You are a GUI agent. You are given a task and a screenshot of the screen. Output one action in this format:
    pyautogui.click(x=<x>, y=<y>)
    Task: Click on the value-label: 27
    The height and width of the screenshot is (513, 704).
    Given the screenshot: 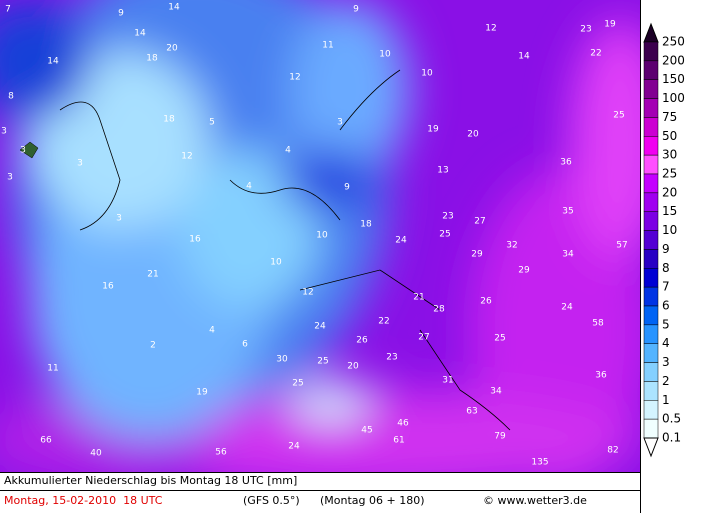 What is the action you would take?
    pyautogui.click(x=479, y=222)
    